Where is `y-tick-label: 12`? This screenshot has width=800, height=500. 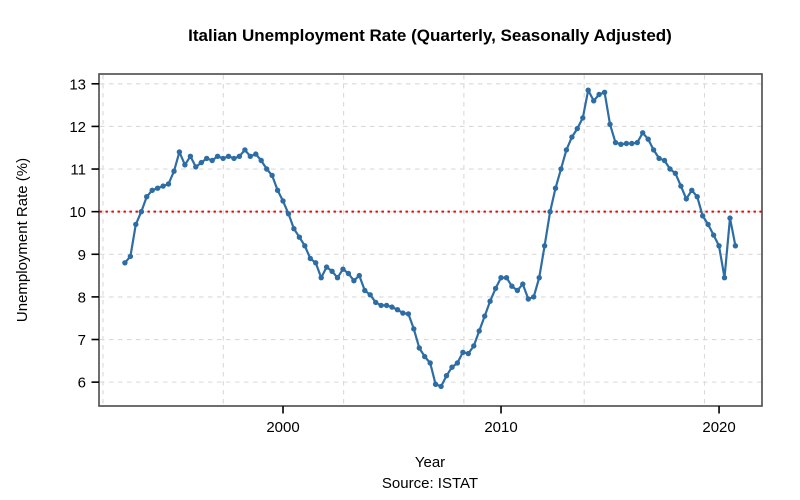 y-tick-label: 12 is located at coordinates (77, 127).